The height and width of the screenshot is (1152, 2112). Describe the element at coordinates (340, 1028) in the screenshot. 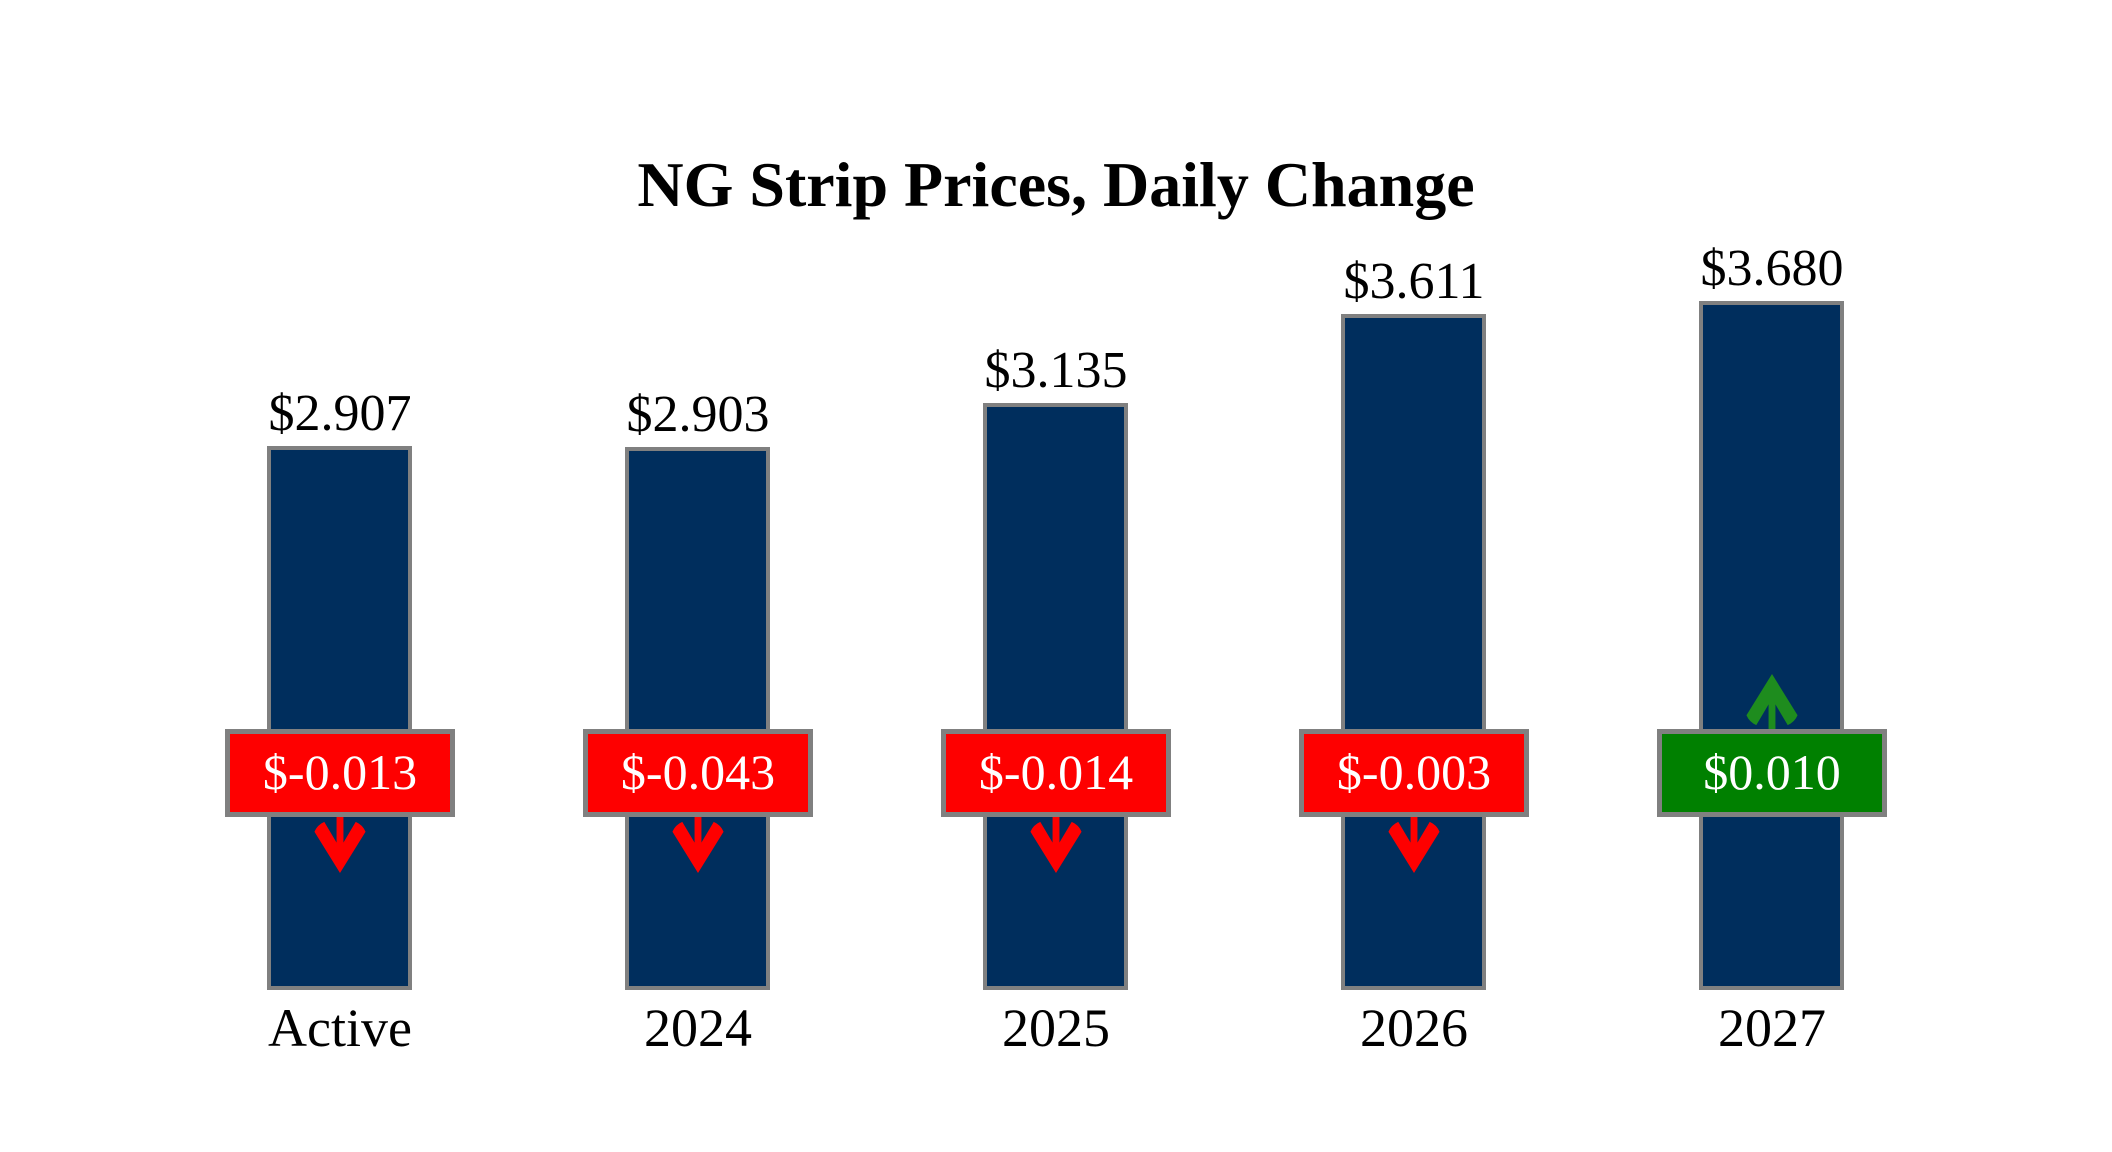

I see `category-label: Active` at that location.